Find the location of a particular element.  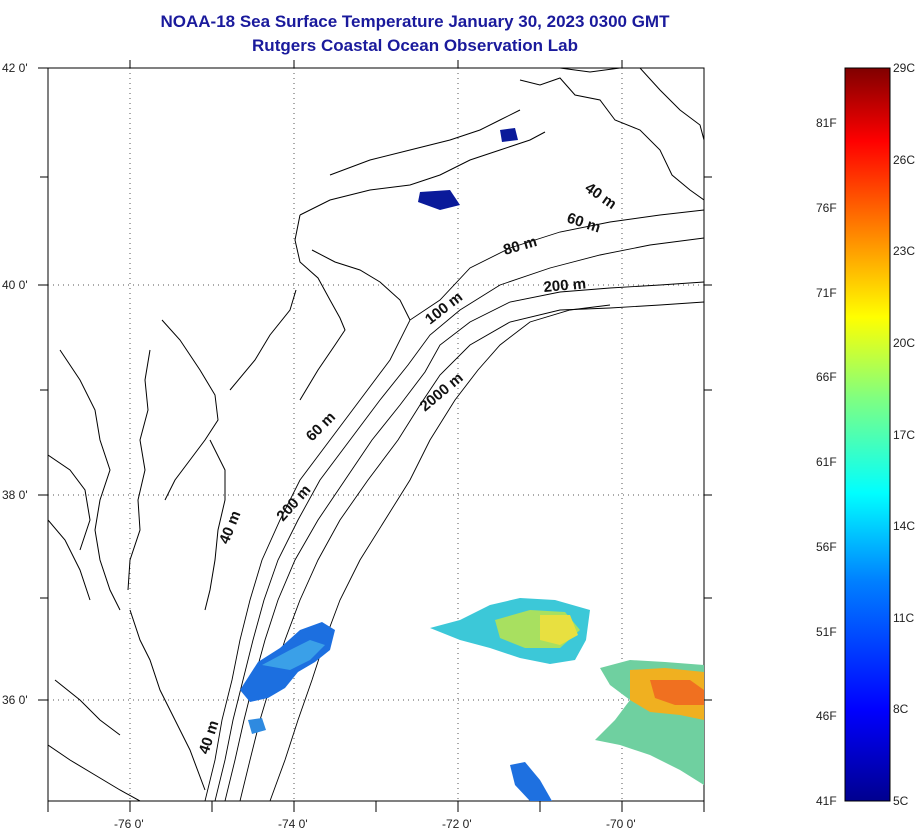

lat-label-38: 38 0' is located at coordinates (15, 495).